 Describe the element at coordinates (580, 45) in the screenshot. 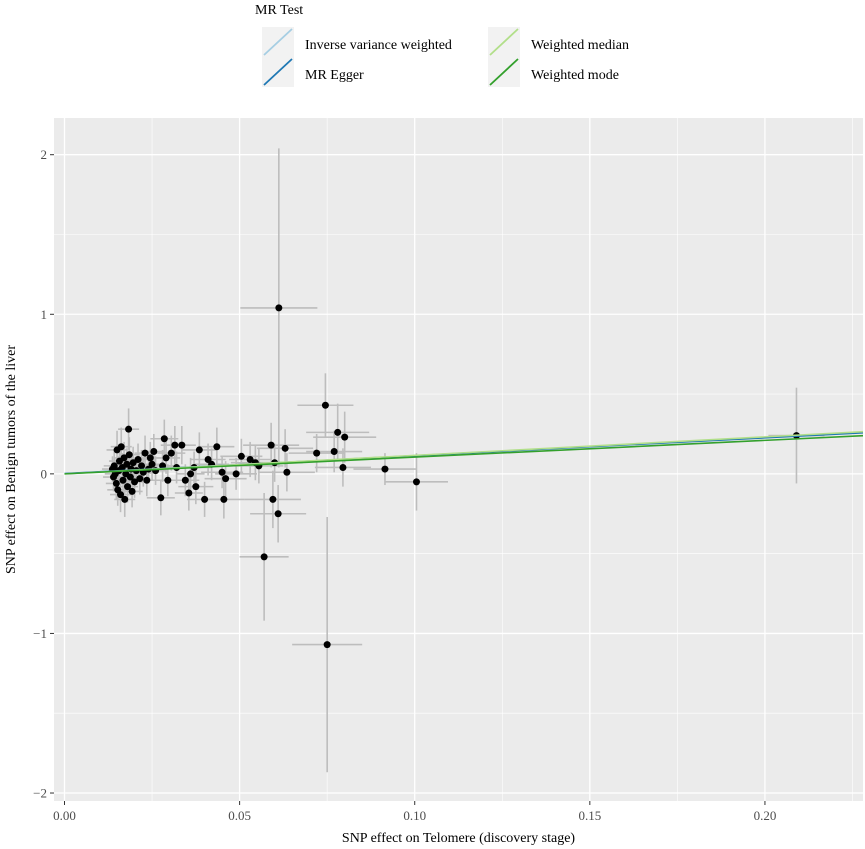

I see `legend-label: Weighted median` at that location.